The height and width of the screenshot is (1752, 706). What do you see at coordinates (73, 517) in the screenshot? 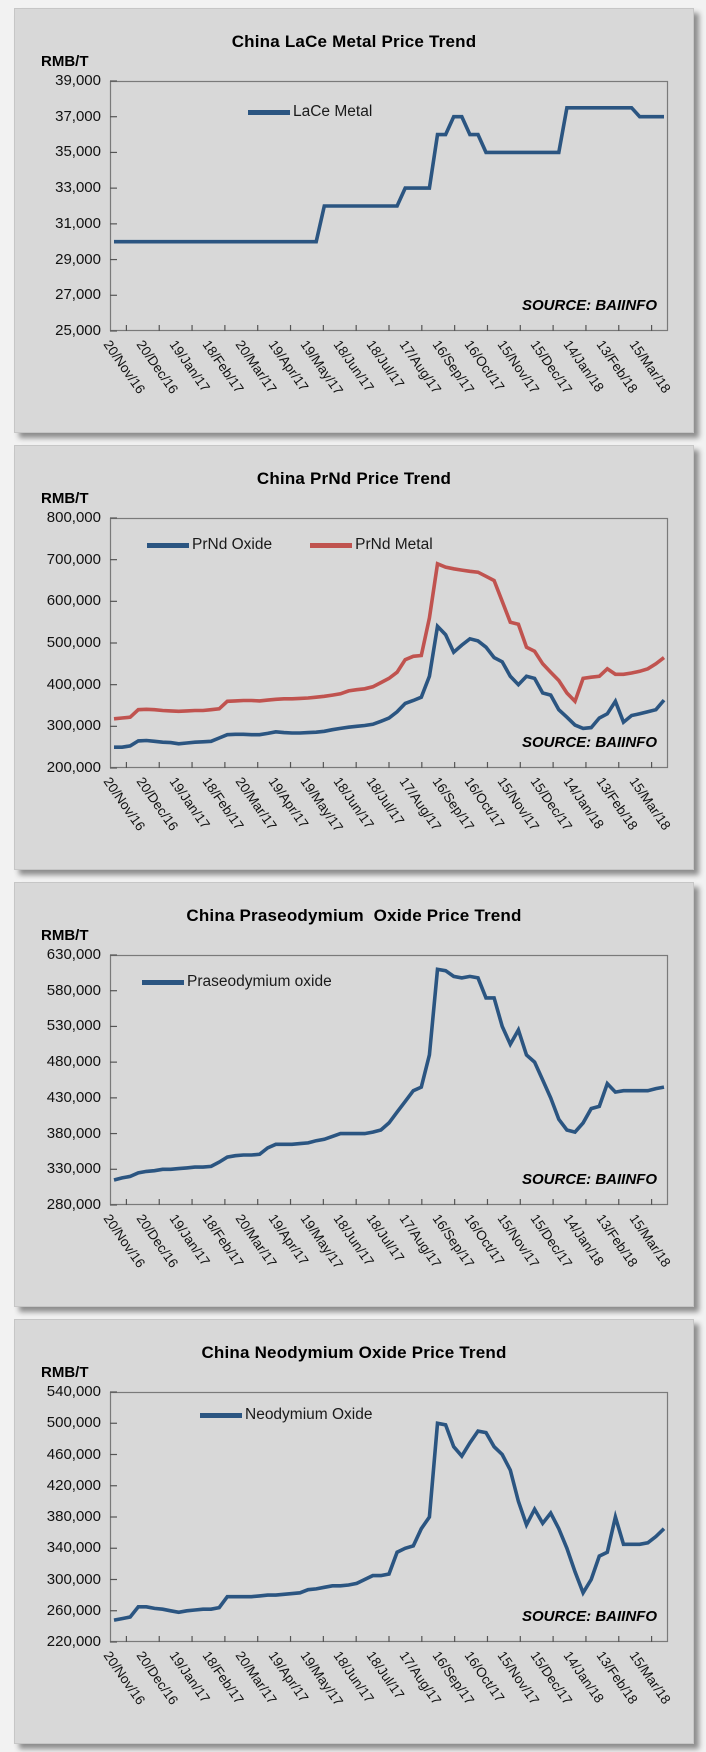
I see `y-axis-tick-label: 800,000` at bounding box center [73, 517].